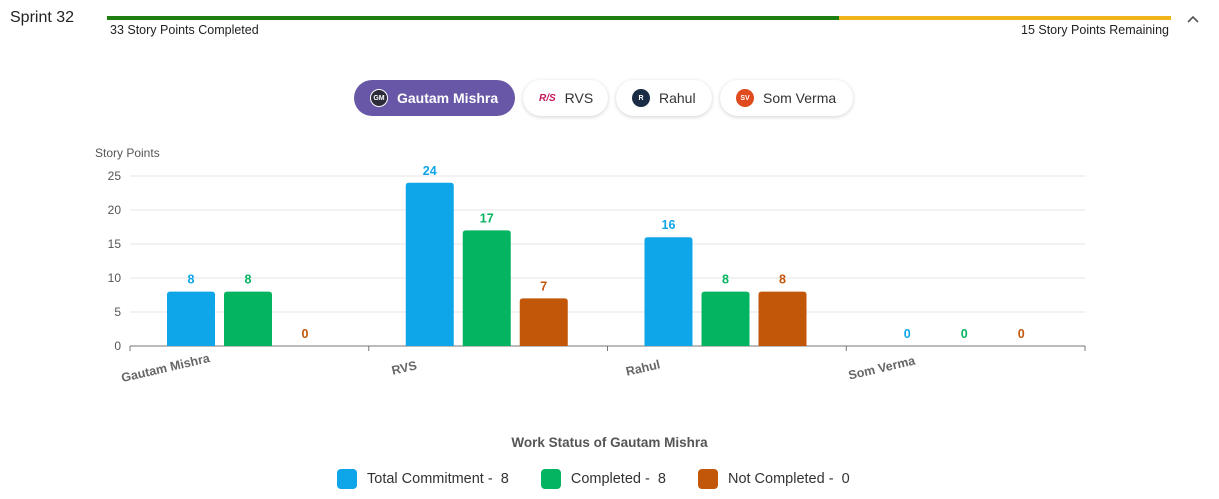 This screenshot has width=1219, height=499. Describe the element at coordinates (882, 367) in the screenshot. I see `x-tick-label: Som Verma` at that location.